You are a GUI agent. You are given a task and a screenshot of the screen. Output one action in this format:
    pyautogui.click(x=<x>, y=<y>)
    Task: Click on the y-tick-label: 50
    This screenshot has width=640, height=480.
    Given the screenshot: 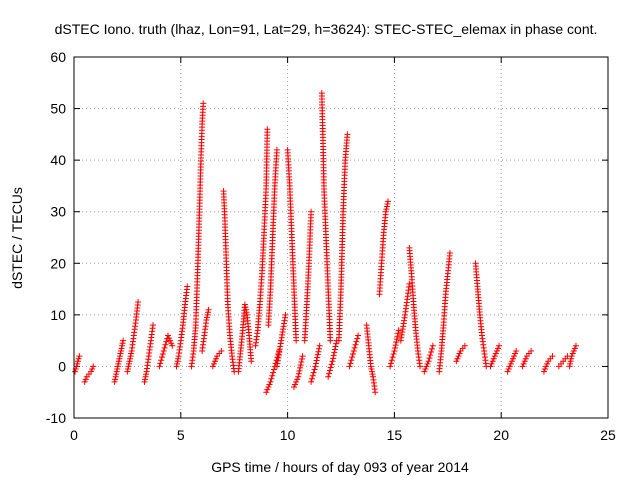 What is the action you would take?
    pyautogui.click(x=58, y=109)
    